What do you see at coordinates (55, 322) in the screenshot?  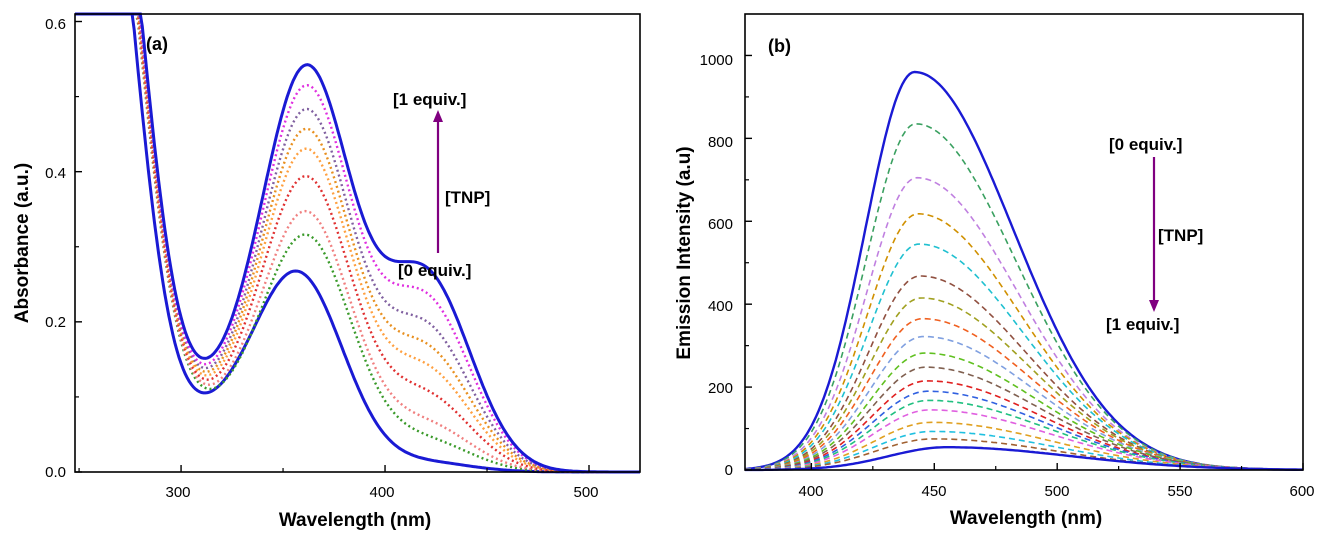 I see `panel-a-ytick-label: 0.2` at bounding box center [55, 322].